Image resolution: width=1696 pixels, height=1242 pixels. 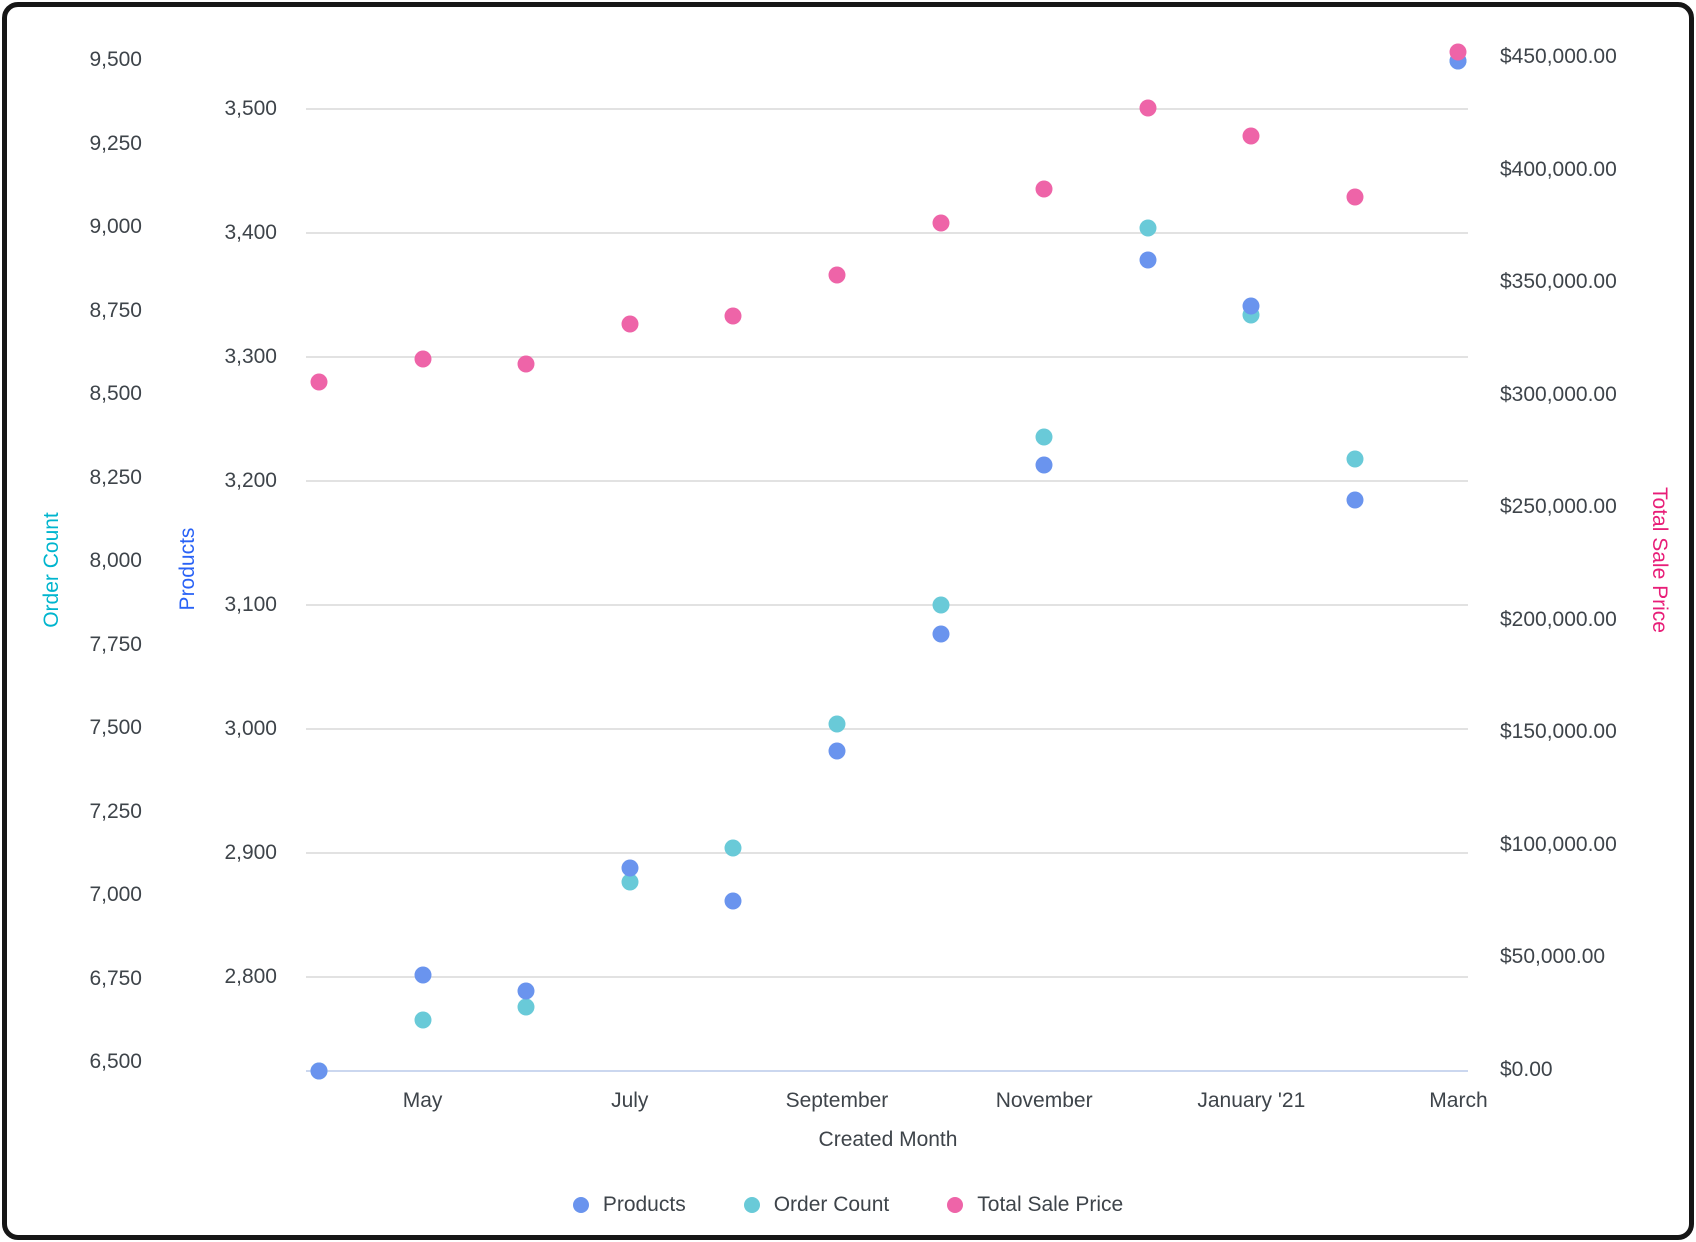 I want to click on point-products-april20, so click(x=319, y=1071).